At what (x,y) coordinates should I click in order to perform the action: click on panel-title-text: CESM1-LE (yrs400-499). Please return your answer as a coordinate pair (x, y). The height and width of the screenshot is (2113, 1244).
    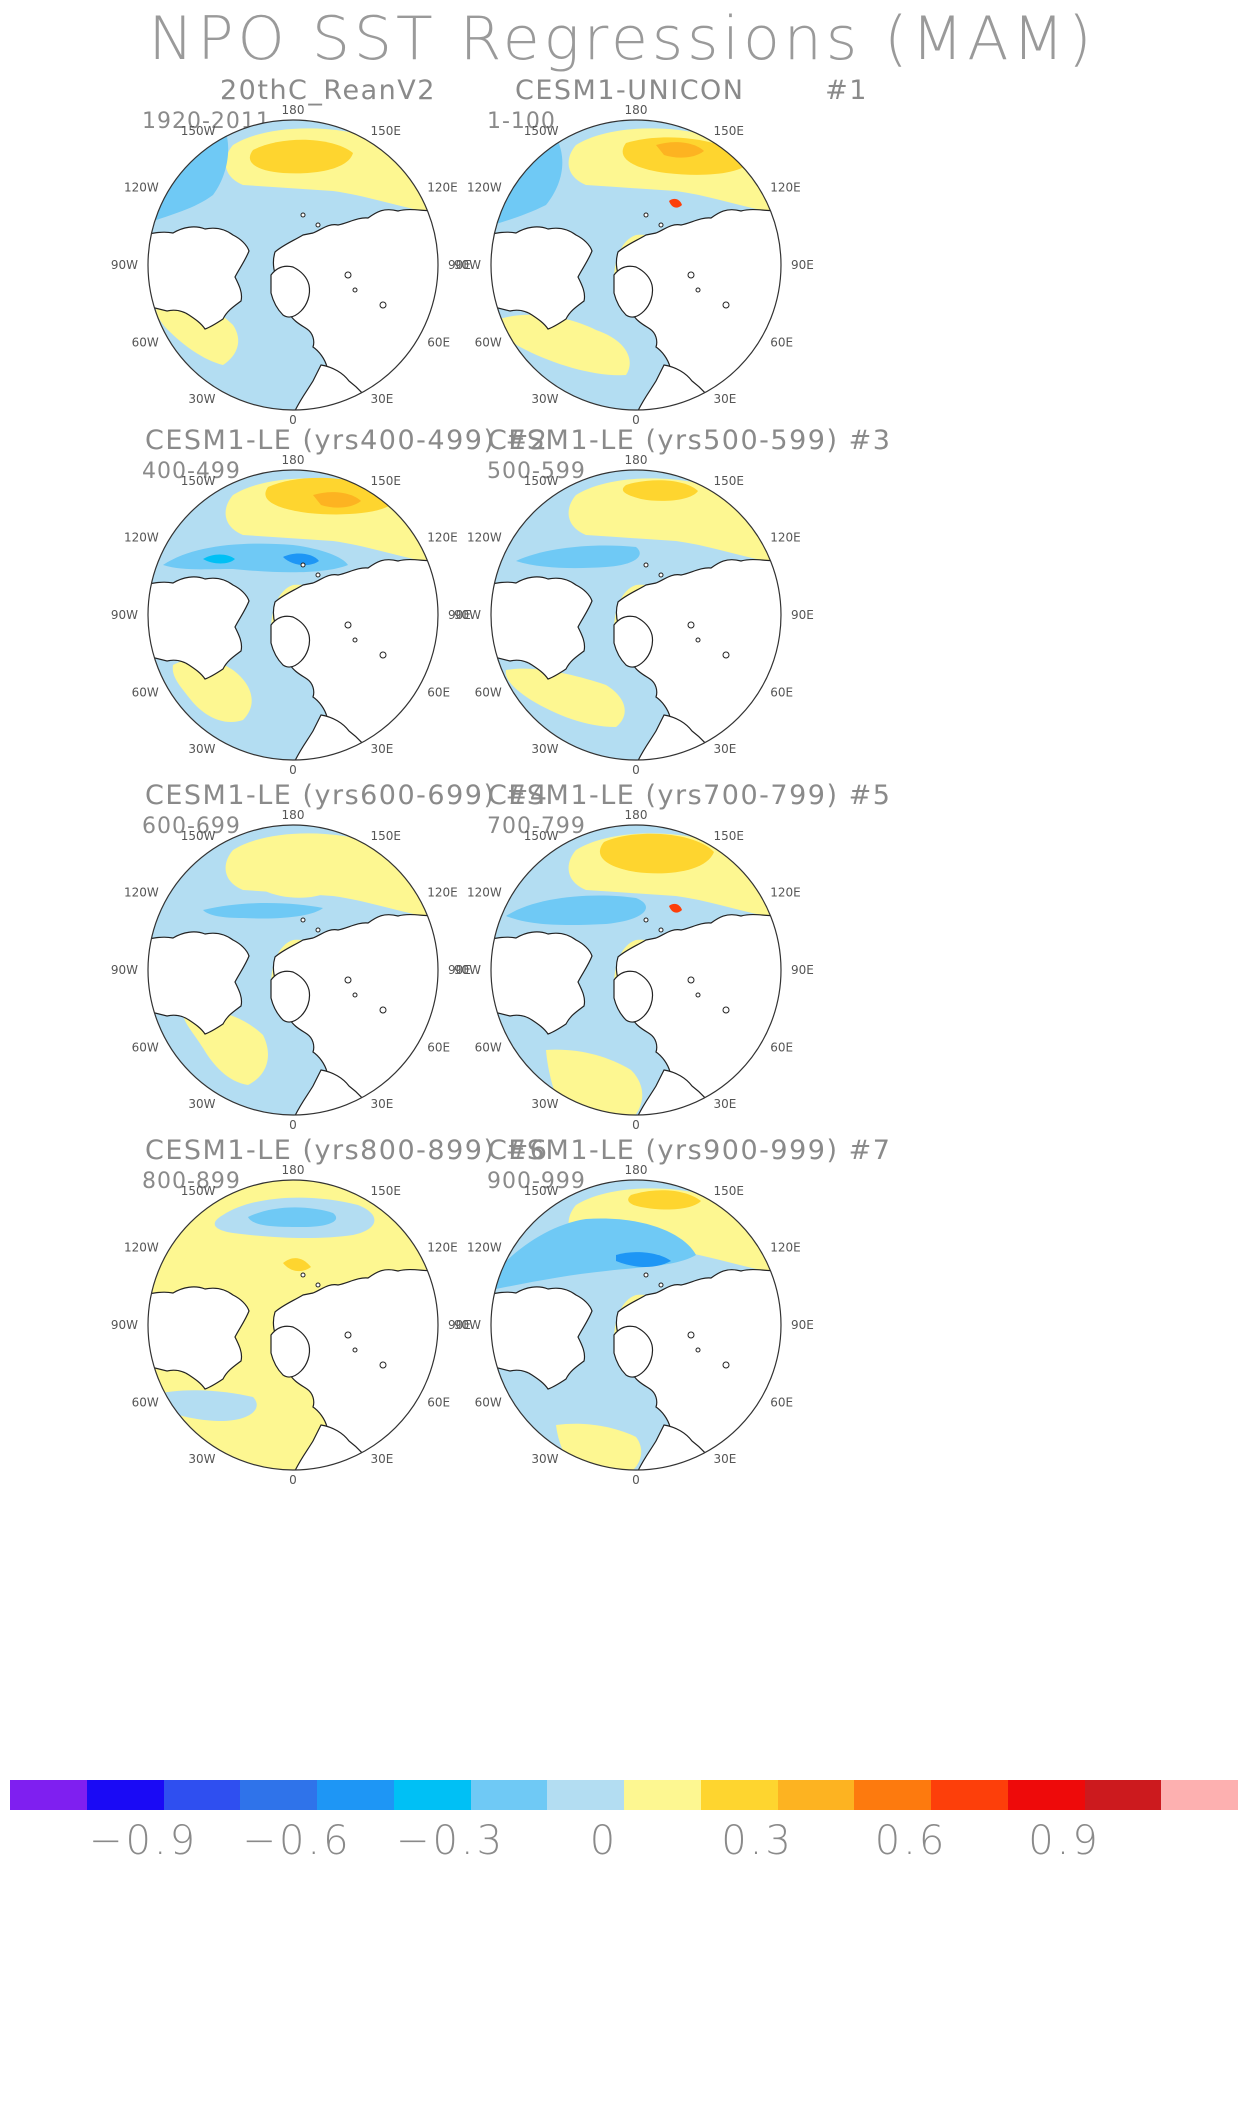
    Looking at the image, I should click on (320, 440).